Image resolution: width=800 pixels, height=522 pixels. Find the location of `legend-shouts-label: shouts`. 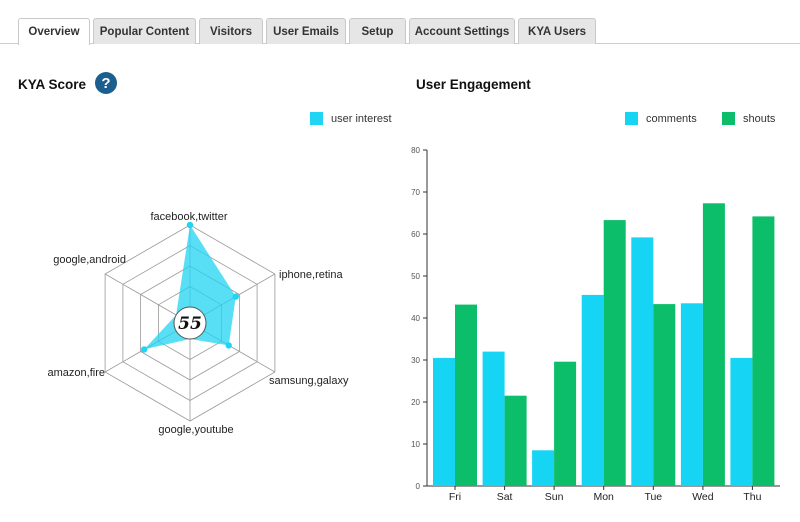

legend-shouts-label: shouts is located at coordinates (759, 118).